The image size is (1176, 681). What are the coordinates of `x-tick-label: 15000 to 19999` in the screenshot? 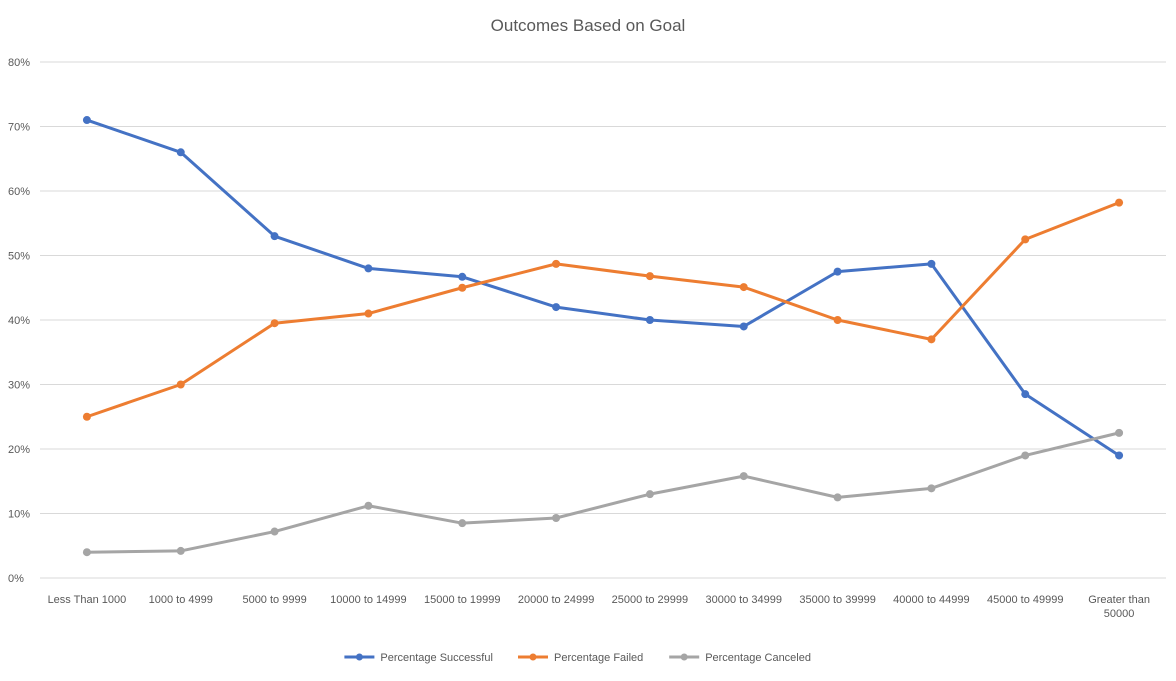 It's located at (462, 600).